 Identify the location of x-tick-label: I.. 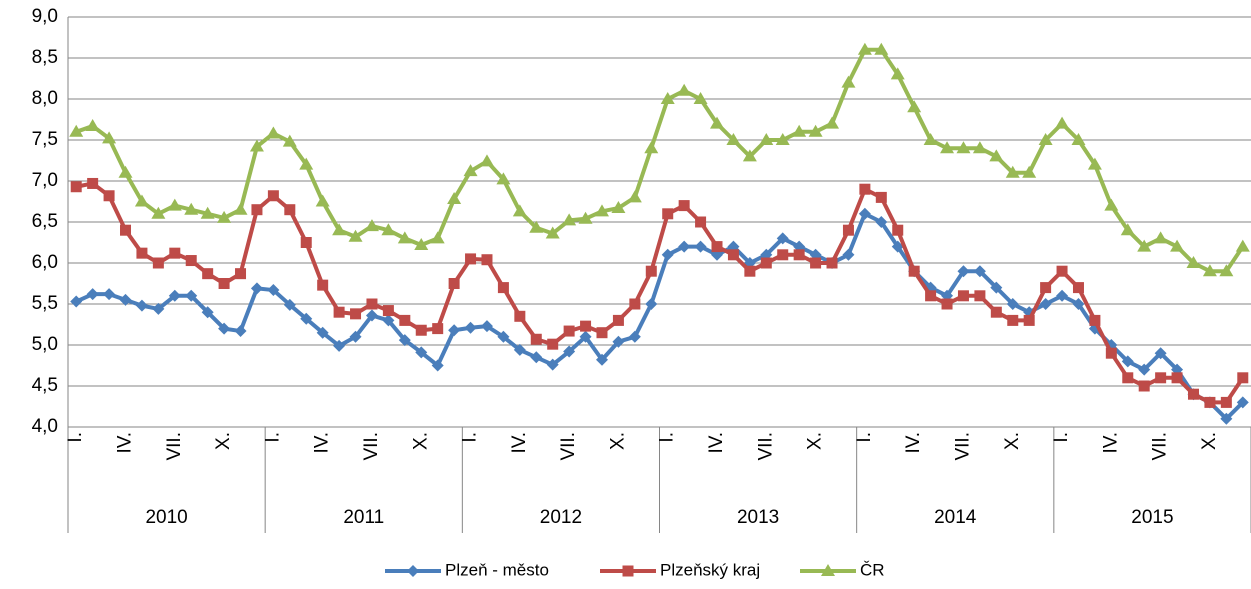
(1061, 437).